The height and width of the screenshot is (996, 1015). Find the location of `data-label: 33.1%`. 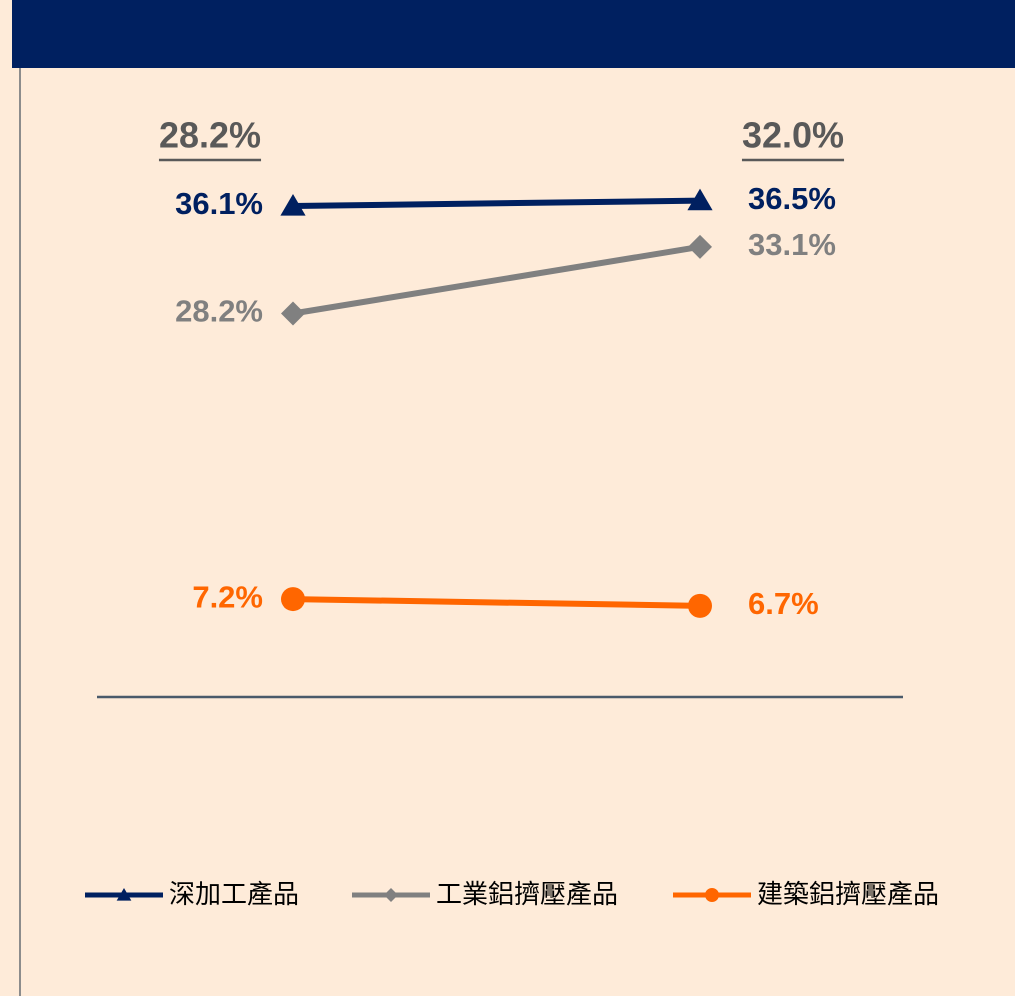

data-label: 33.1% is located at coordinates (792, 244).